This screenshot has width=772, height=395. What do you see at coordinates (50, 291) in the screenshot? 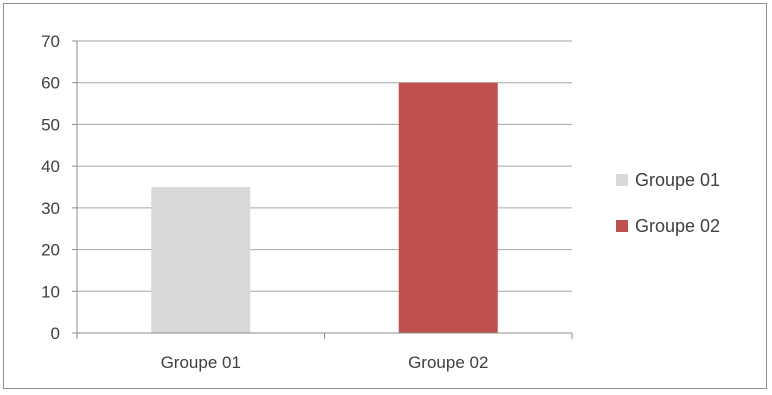
I see `y-tick-label: 10` at bounding box center [50, 291].